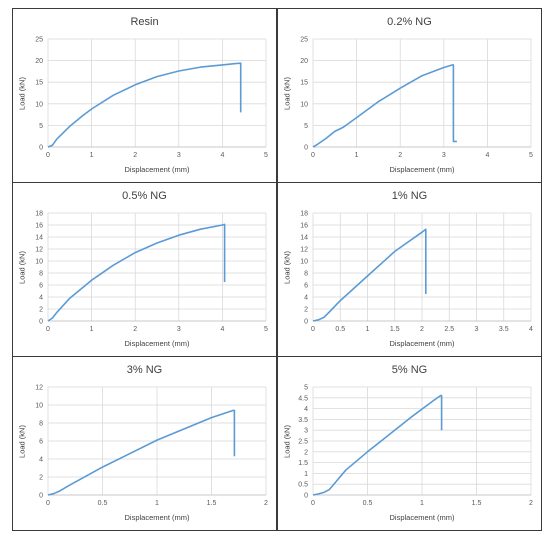 Image resolution: width=550 pixels, height=539 pixels. Describe the element at coordinates (303, 463) in the screenshot. I see `y-tick-label: 1.5` at that location.